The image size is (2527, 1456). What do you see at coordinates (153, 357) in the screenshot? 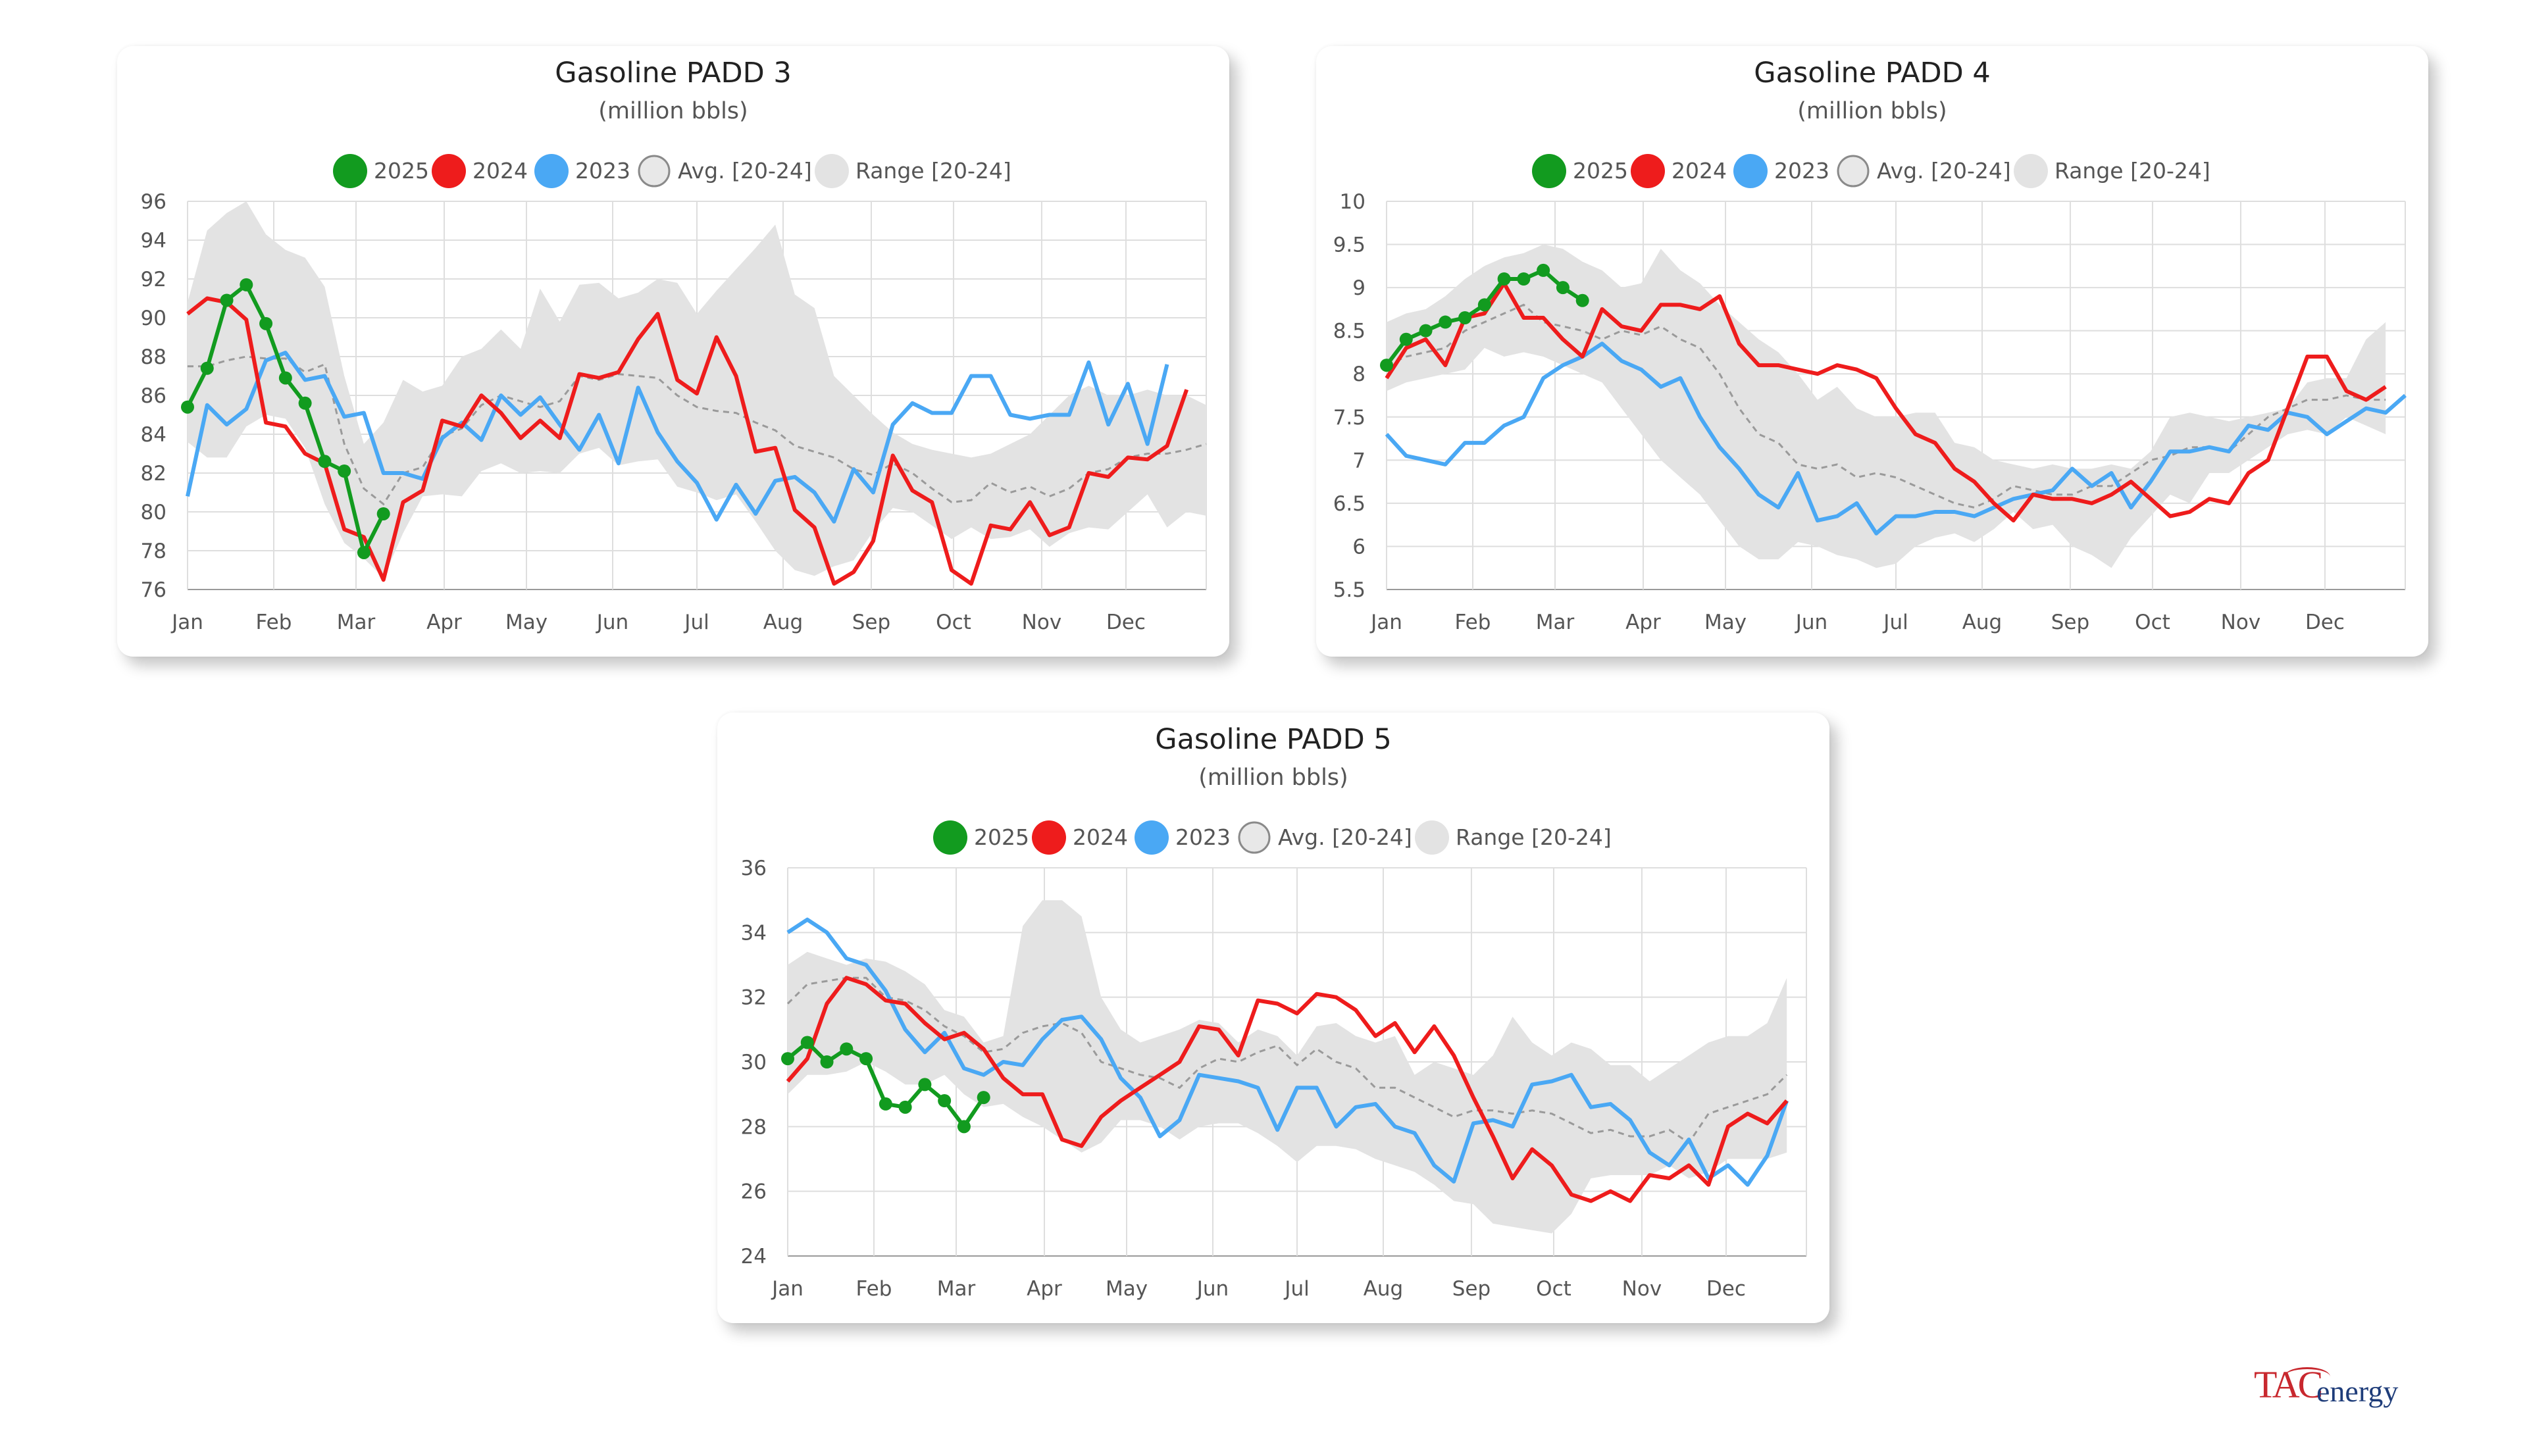
I see `y-tick-label: 88` at bounding box center [153, 357].